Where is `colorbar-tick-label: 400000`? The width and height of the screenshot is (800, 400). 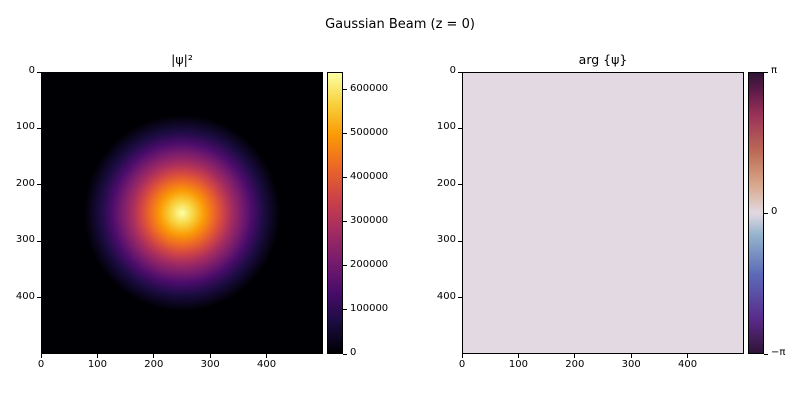 colorbar-tick-label: 400000 is located at coordinates (369, 176).